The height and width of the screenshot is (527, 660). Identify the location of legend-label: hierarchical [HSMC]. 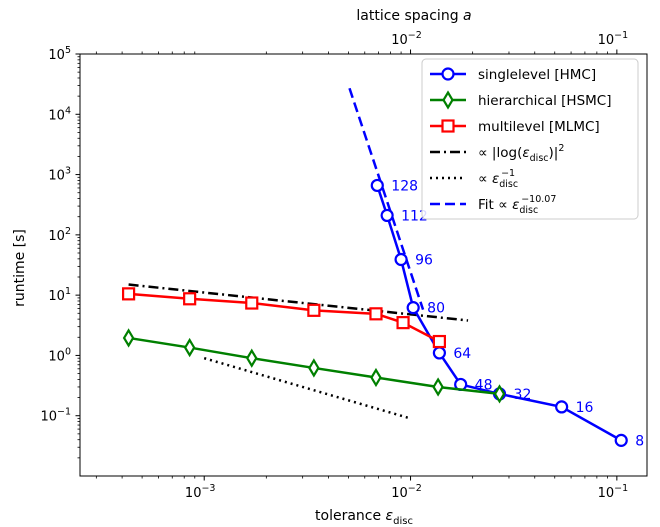
(544, 101).